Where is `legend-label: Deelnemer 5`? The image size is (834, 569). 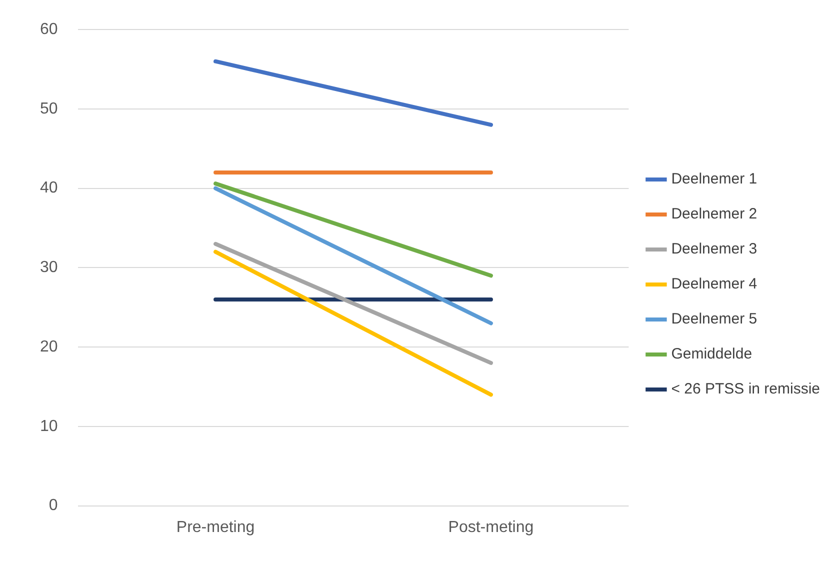 legend-label: Deelnemer 5 is located at coordinates (714, 319).